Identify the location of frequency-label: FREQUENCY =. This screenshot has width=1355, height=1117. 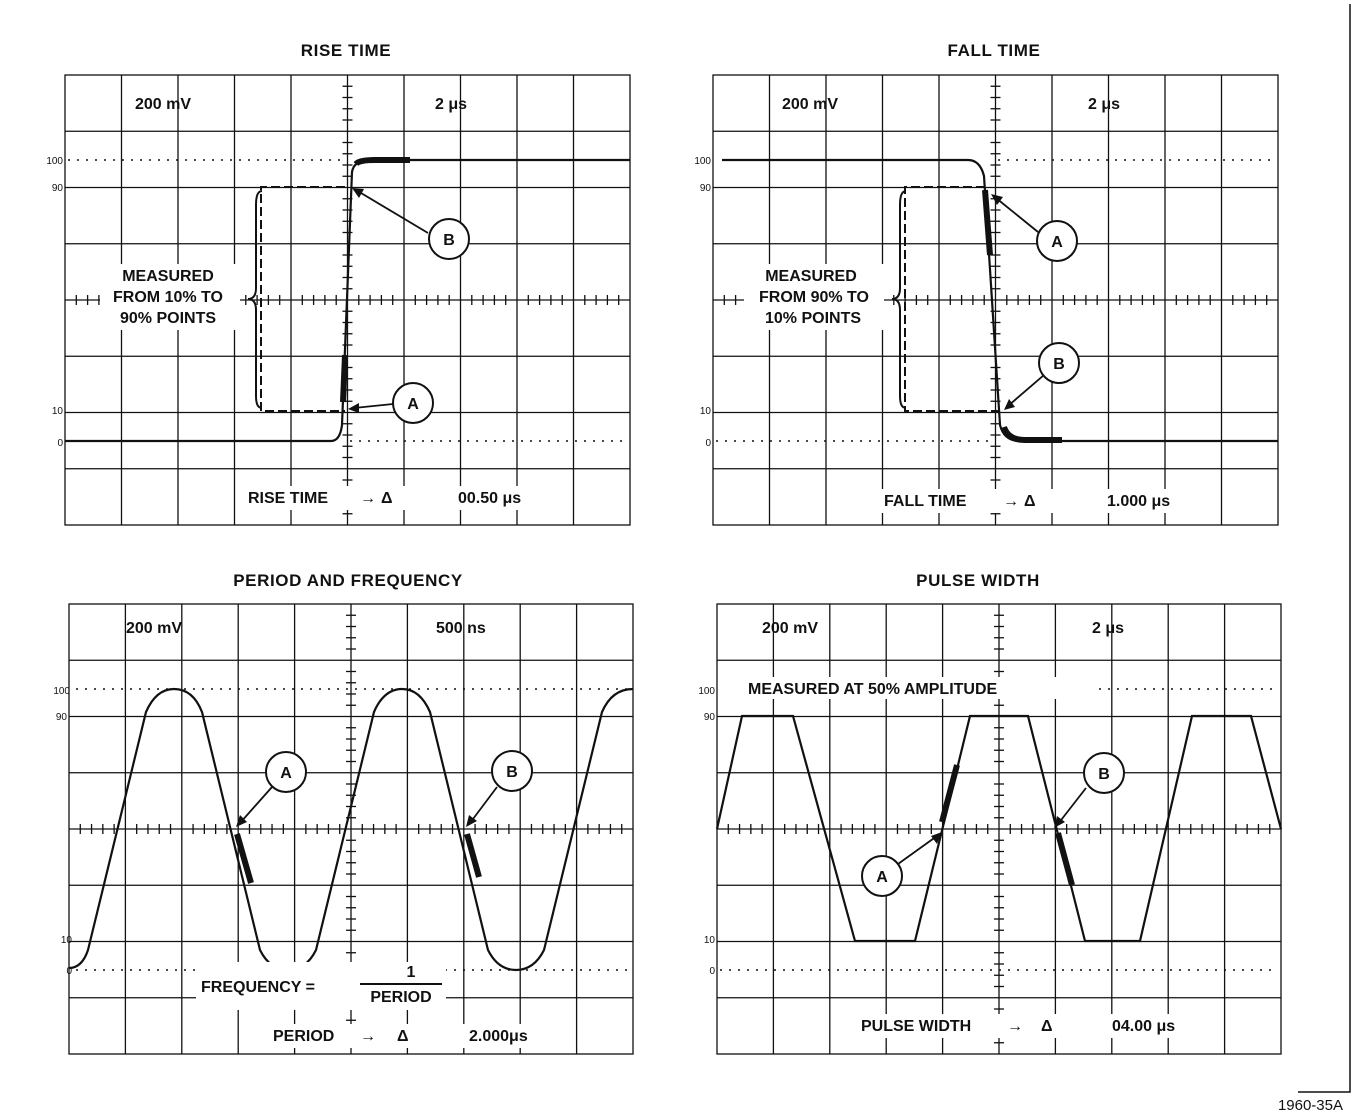
(258, 987).